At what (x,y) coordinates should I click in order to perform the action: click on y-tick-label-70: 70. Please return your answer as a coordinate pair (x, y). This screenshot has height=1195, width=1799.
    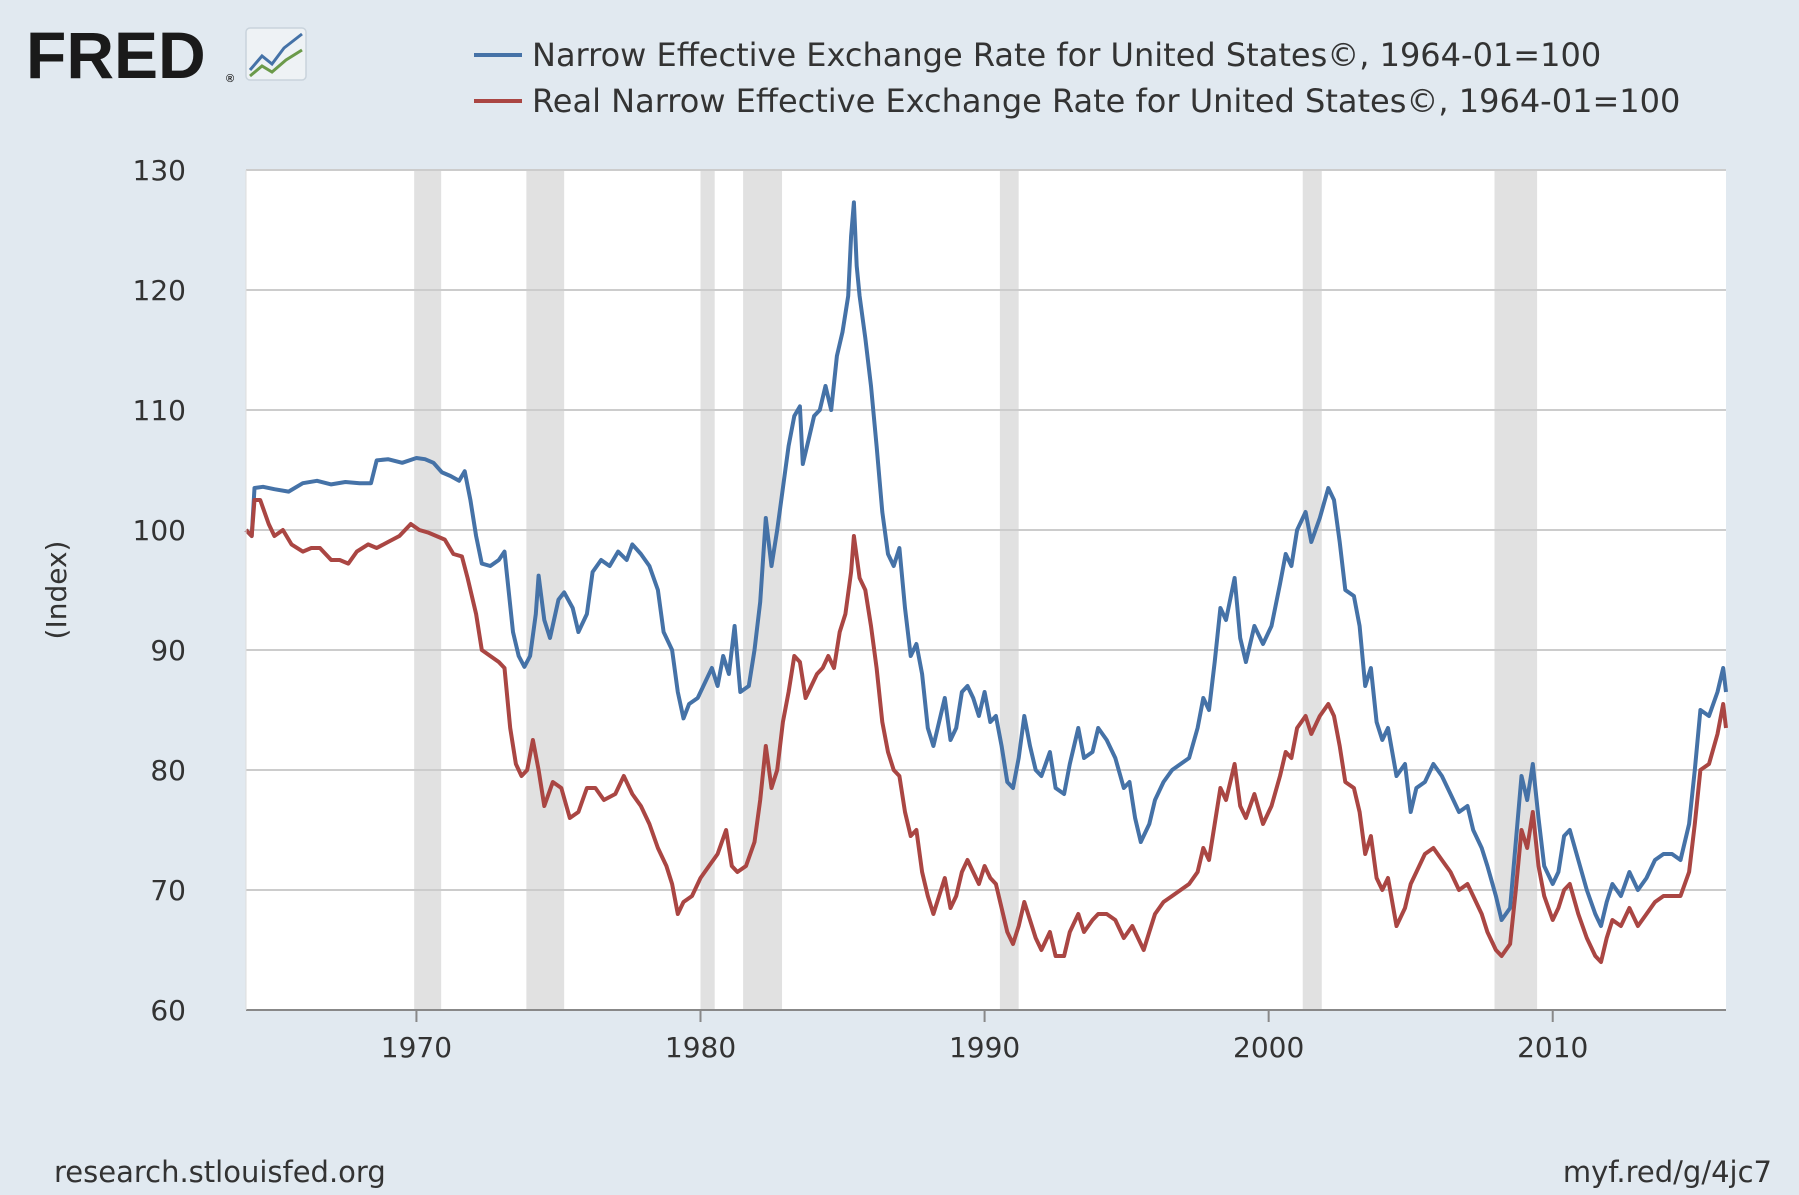
    Looking at the image, I should click on (168, 890).